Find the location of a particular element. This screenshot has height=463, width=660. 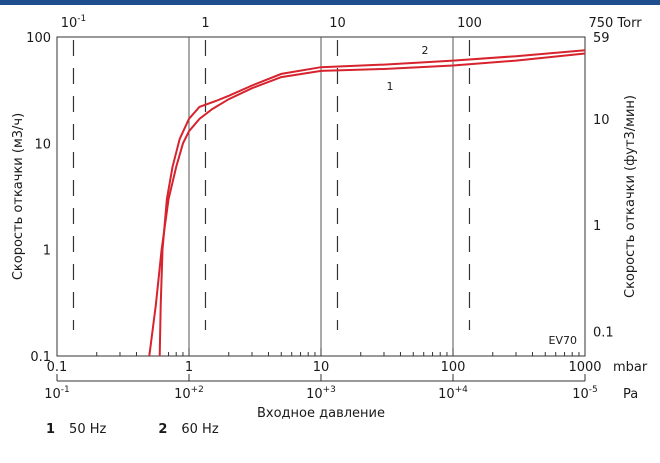

legend-item-50hz: 1 50 Hz is located at coordinates (76, 429).